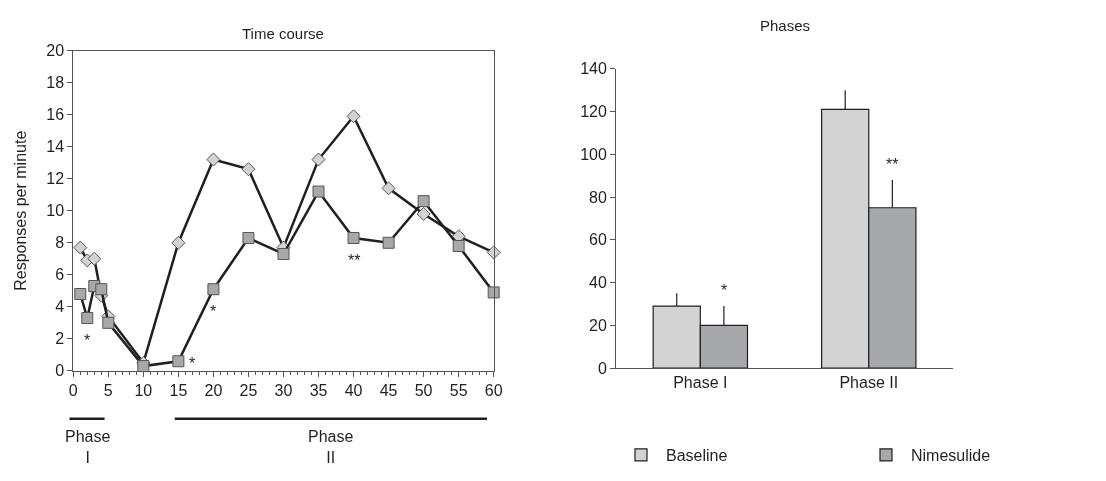 The height and width of the screenshot is (481, 1106). Describe the element at coordinates (248, 391) in the screenshot. I see `x-tick-label: 25` at that location.